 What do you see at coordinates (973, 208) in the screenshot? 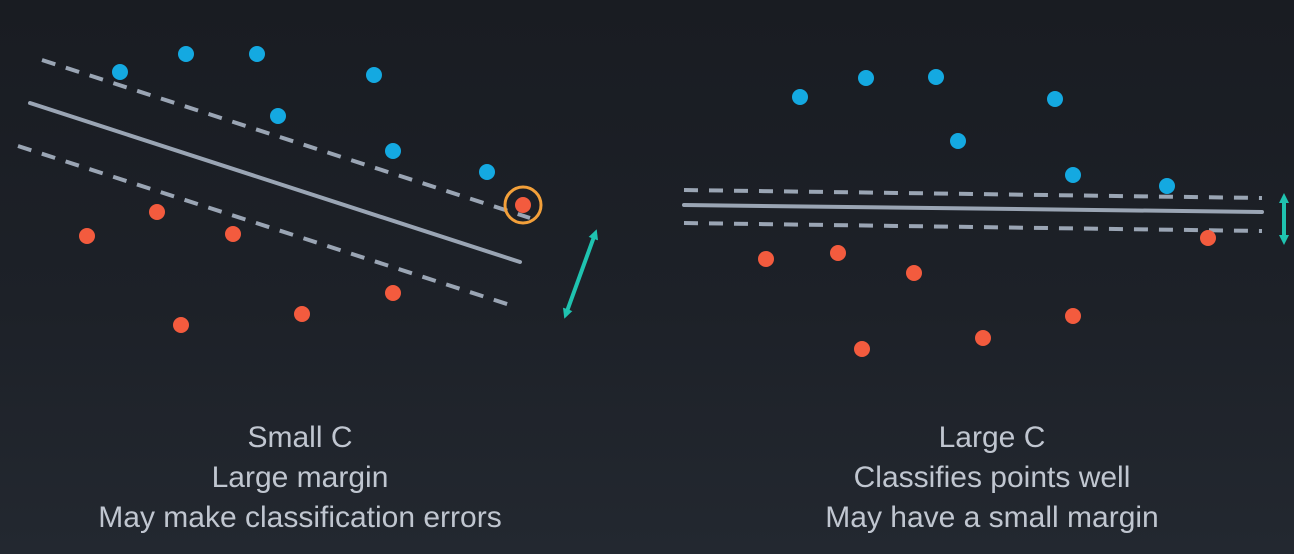
I see `large-c-decision-boundary` at bounding box center [973, 208].